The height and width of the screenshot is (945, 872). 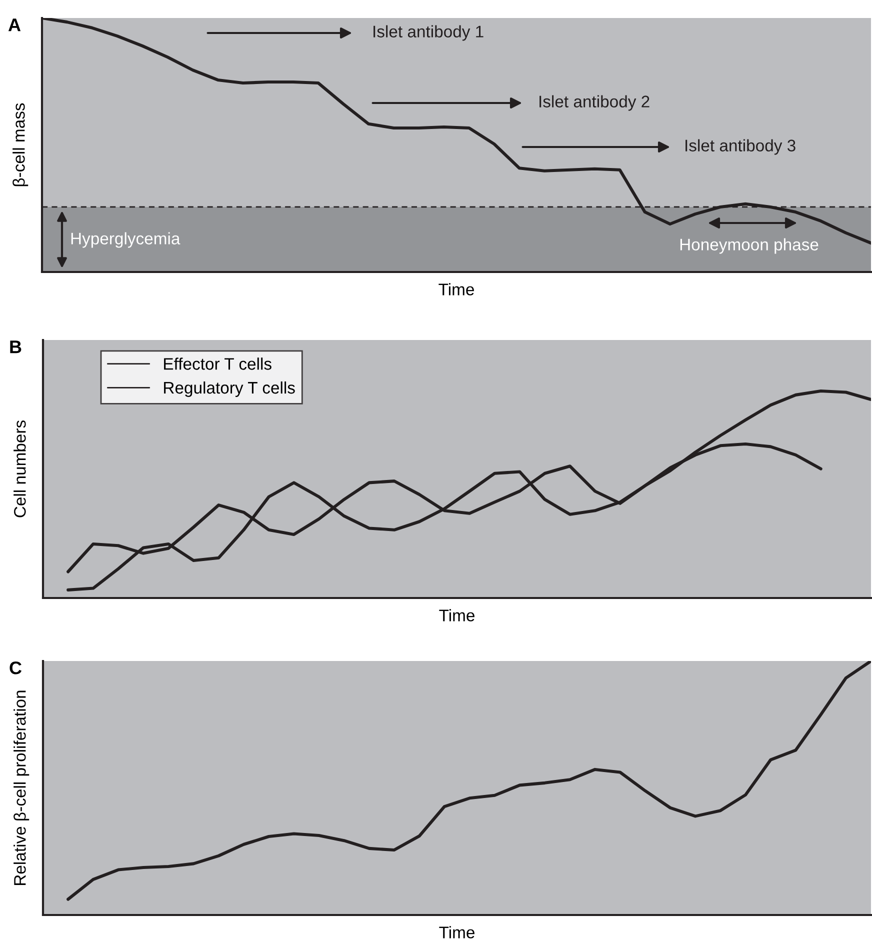 What do you see at coordinates (595, 103) in the screenshot?
I see `annotation: Islet antibody 2` at bounding box center [595, 103].